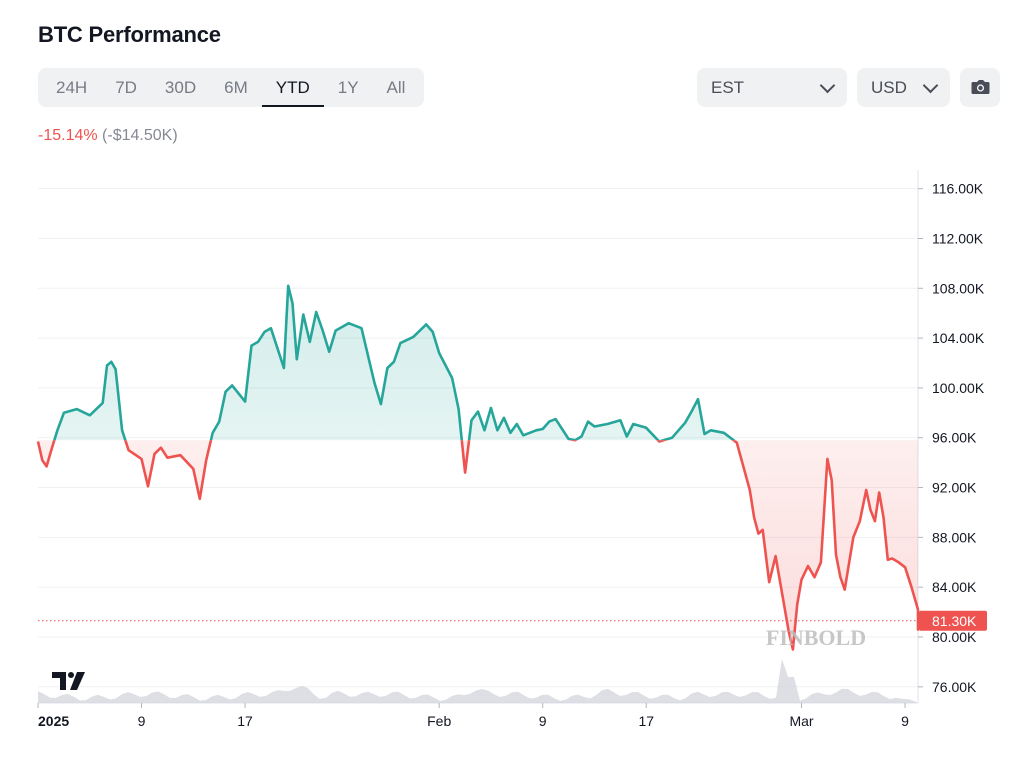  I want to click on camera-icon, so click(980, 87).